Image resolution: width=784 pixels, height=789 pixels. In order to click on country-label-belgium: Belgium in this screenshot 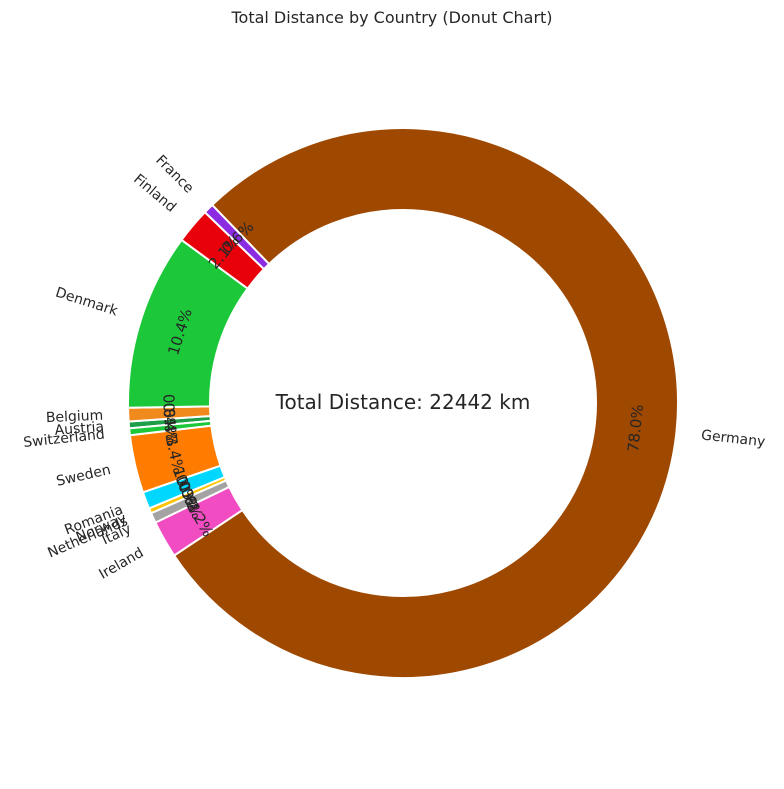, I will do `click(75, 417)`.